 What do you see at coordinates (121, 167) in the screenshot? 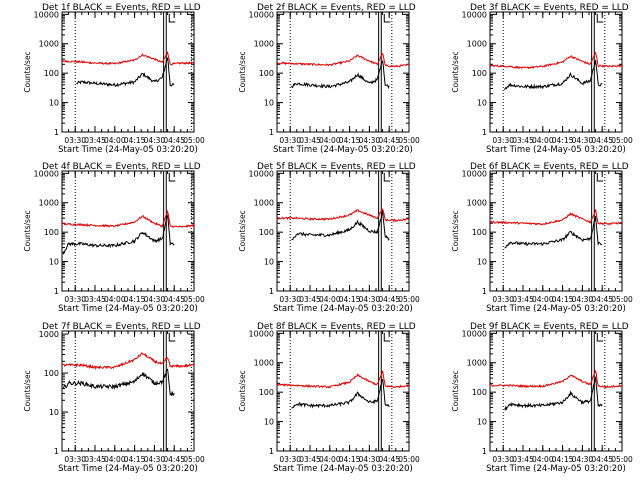
I see `panel-title: Det 4f BLACK = Events, RED = LLD` at bounding box center [121, 167].